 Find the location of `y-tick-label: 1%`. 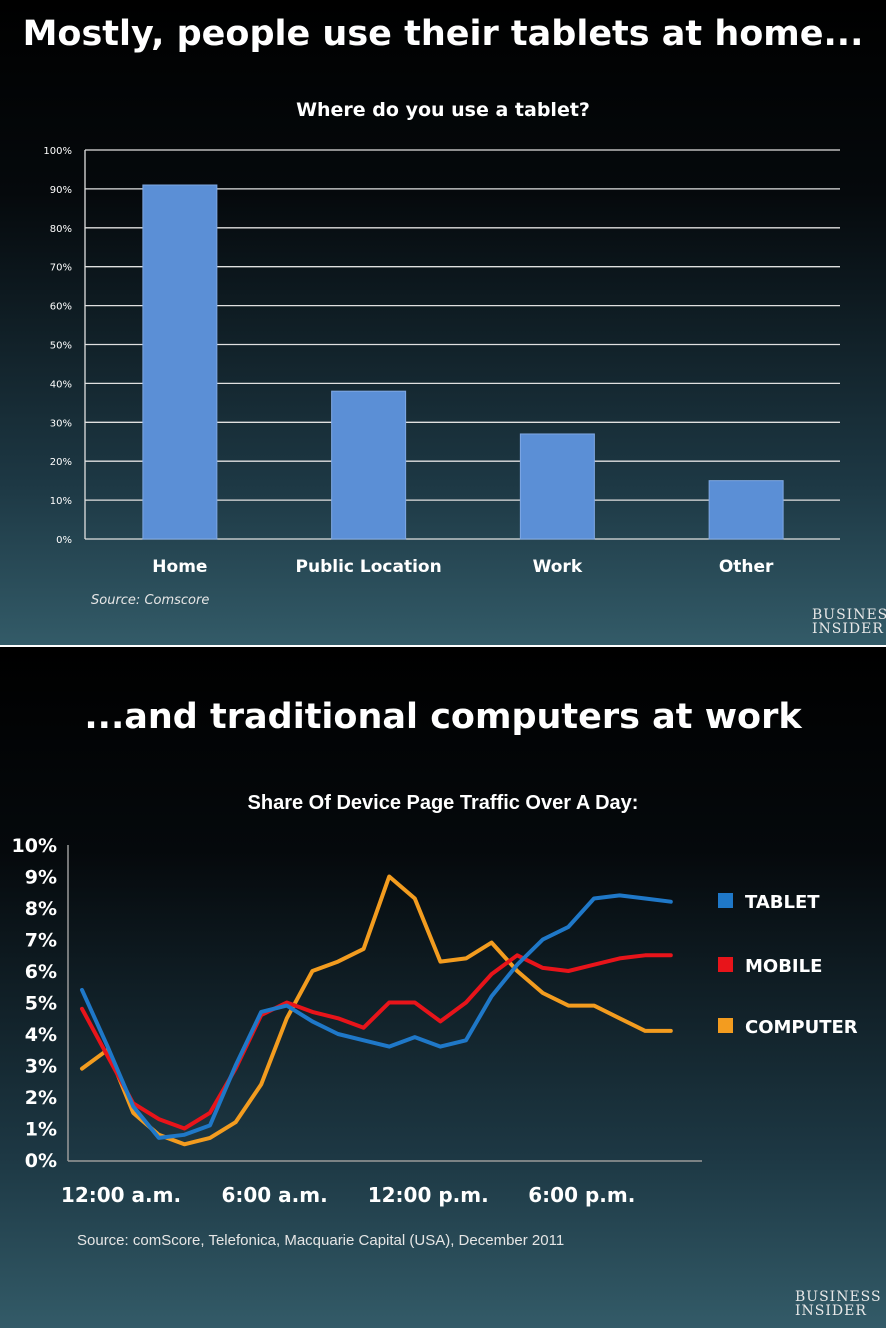

y-tick-label: 1% is located at coordinates (41, 1130).